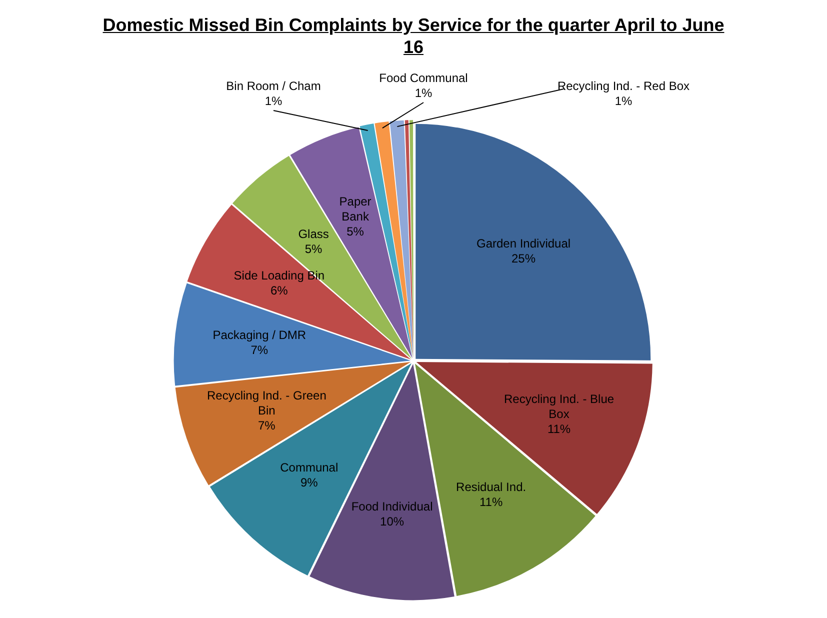 Image resolution: width=827 pixels, height=618 pixels. Describe the element at coordinates (423, 77) in the screenshot. I see `slice-label: Food Communal` at that location.